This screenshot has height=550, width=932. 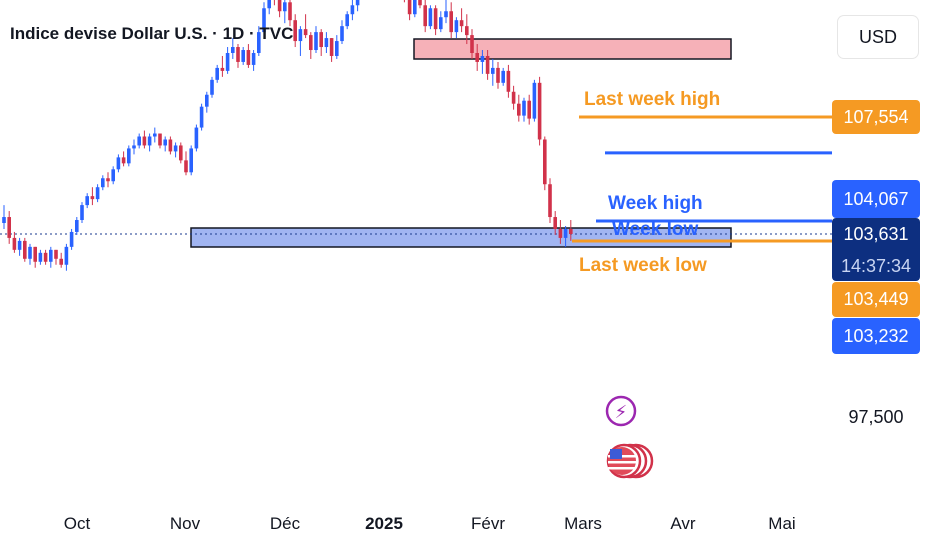 I want to click on resistance-zone, so click(x=572, y=49).